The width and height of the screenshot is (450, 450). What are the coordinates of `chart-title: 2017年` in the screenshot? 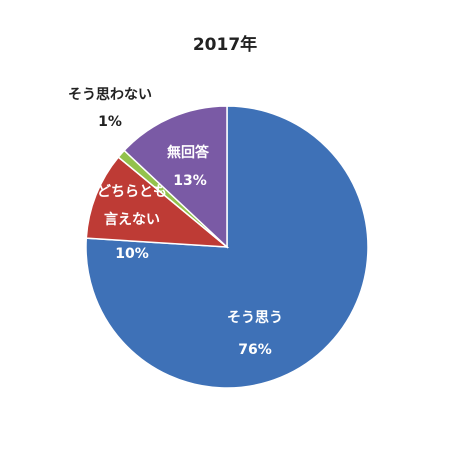 It's located at (225, 44).